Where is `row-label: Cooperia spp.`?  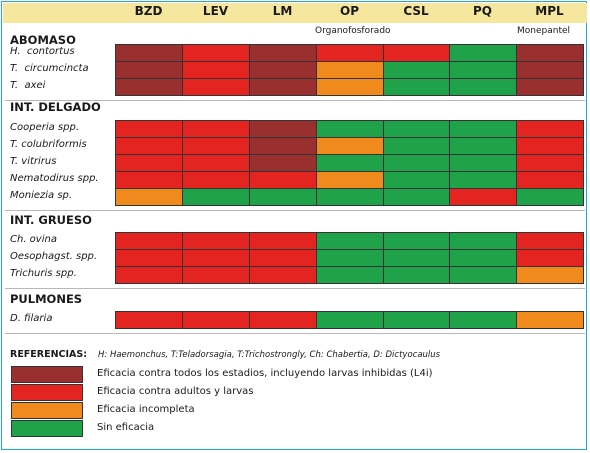
row-label: Cooperia spp. is located at coordinates (44, 127).